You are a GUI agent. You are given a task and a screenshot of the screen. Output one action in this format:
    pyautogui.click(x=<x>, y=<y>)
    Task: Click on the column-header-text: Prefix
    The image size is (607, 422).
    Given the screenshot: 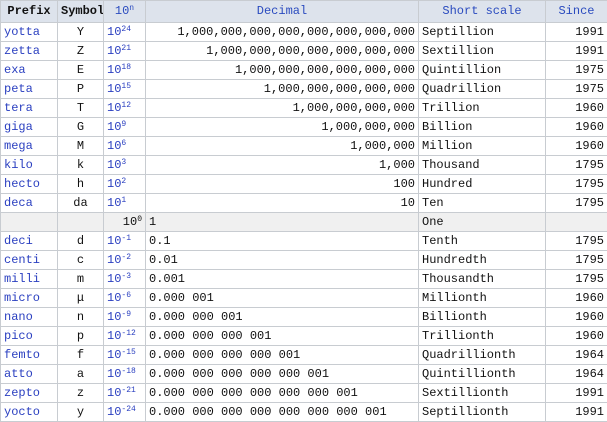 What is the action you would take?
    pyautogui.click(x=28, y=11)
    